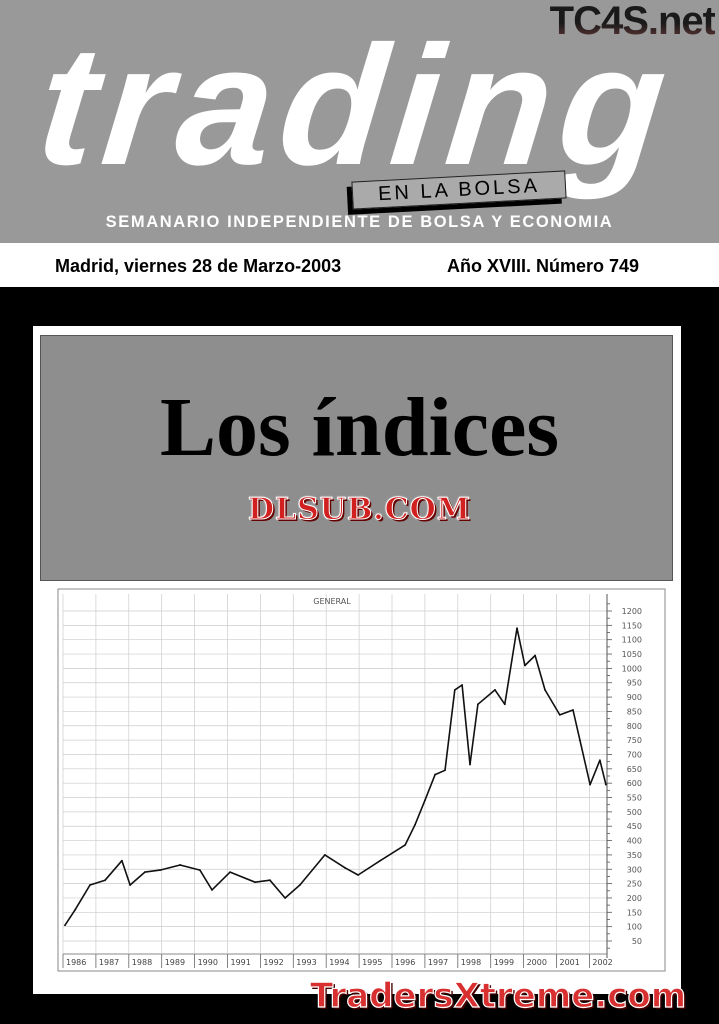 This screenshot has height=1024, width=719. Describe the element at coordinates (632, 654) in the screenshot. I see `y-tick-label: 1050` at that location.